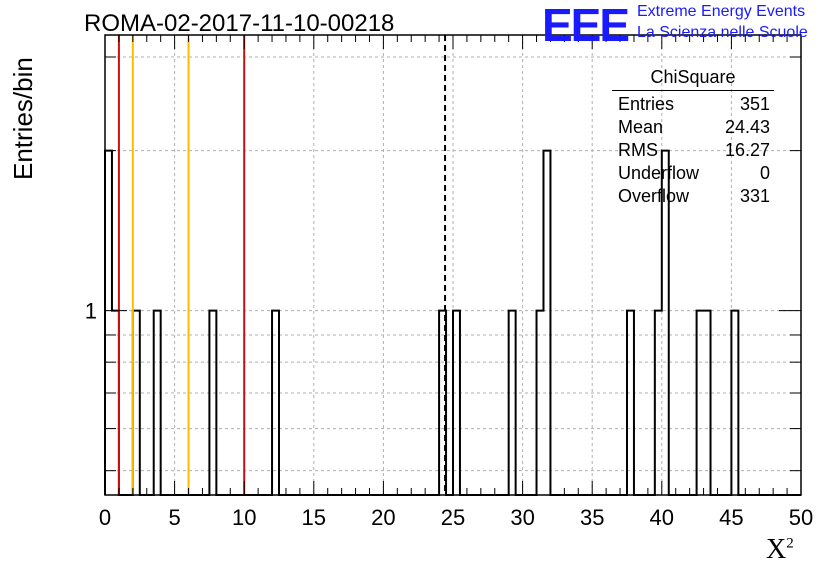 The image size is (836, 572). What do you see at coordinates (754, 104) in the screenshot?
I see `stats-value: 351` at bounding box center [754, 104].